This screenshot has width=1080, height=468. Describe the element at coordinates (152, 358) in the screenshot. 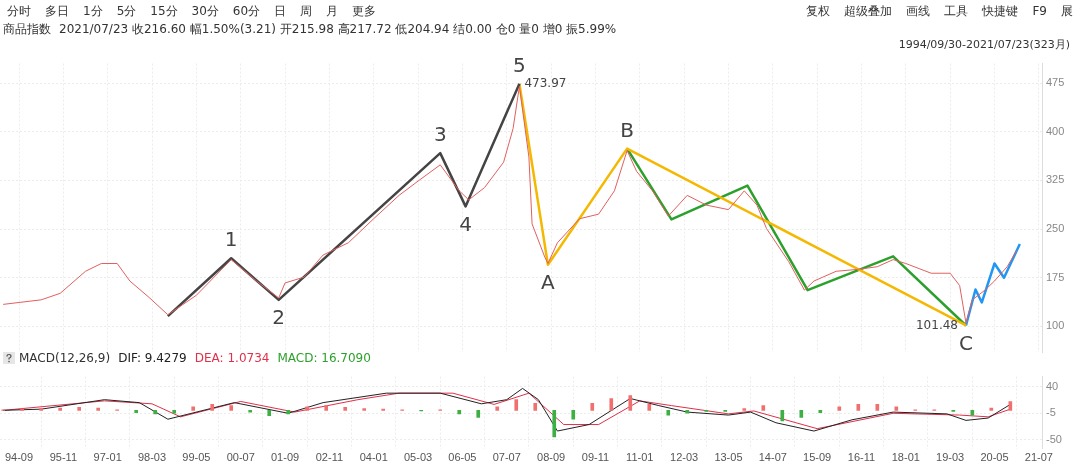

I see `text: DIF: 9.4279` at that location.